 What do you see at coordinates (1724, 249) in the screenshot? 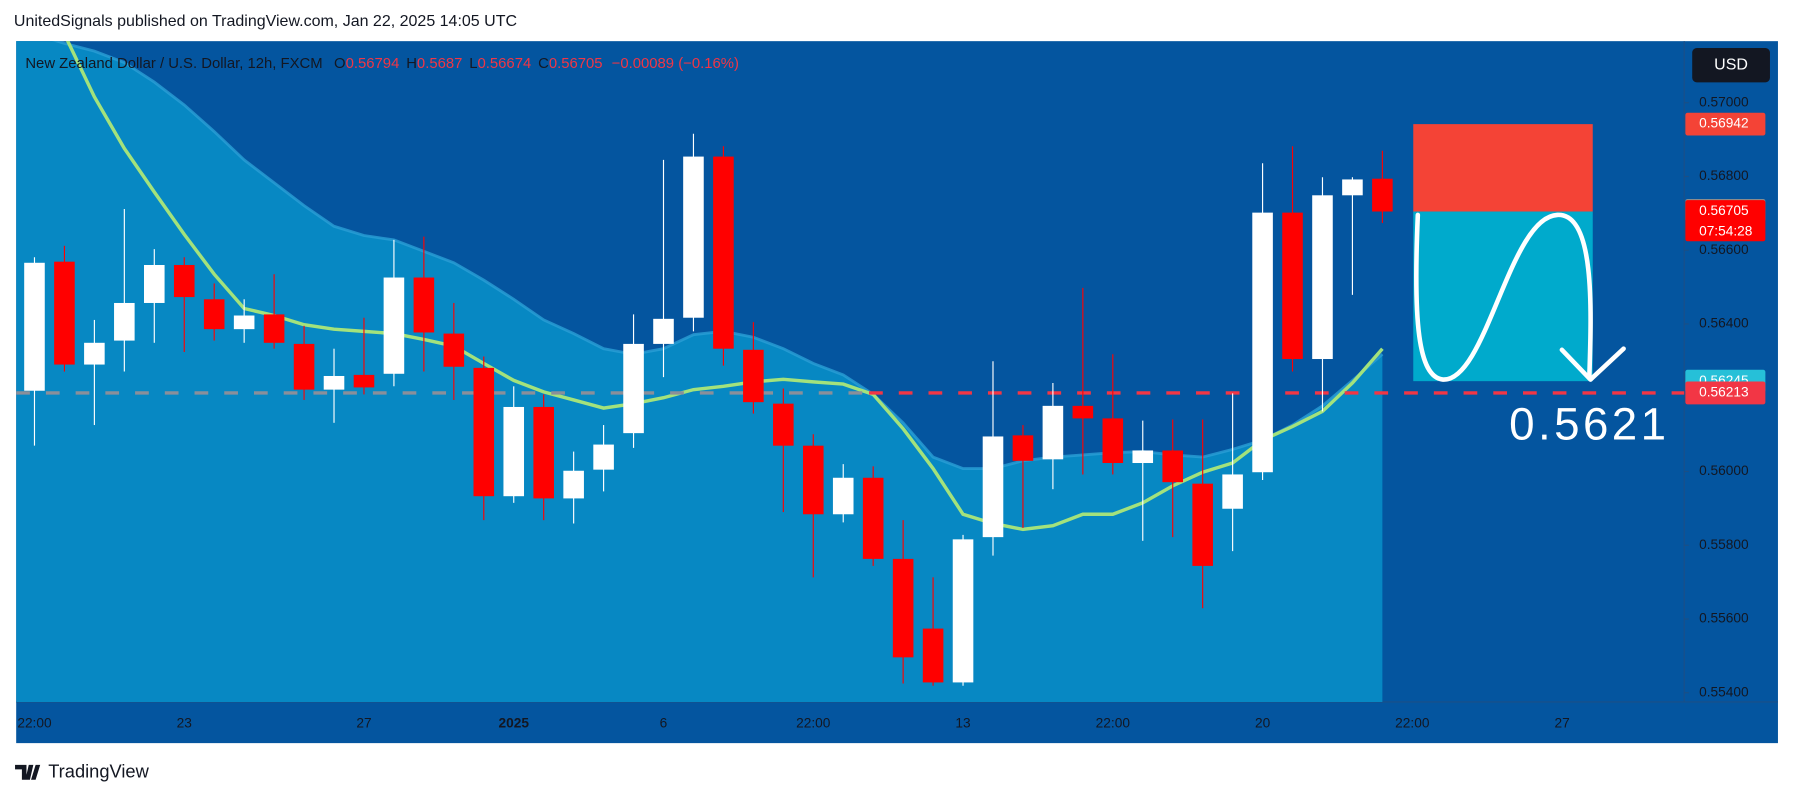
I see `y-tick-label: 0.56600` at bounding box center [1724, 249].